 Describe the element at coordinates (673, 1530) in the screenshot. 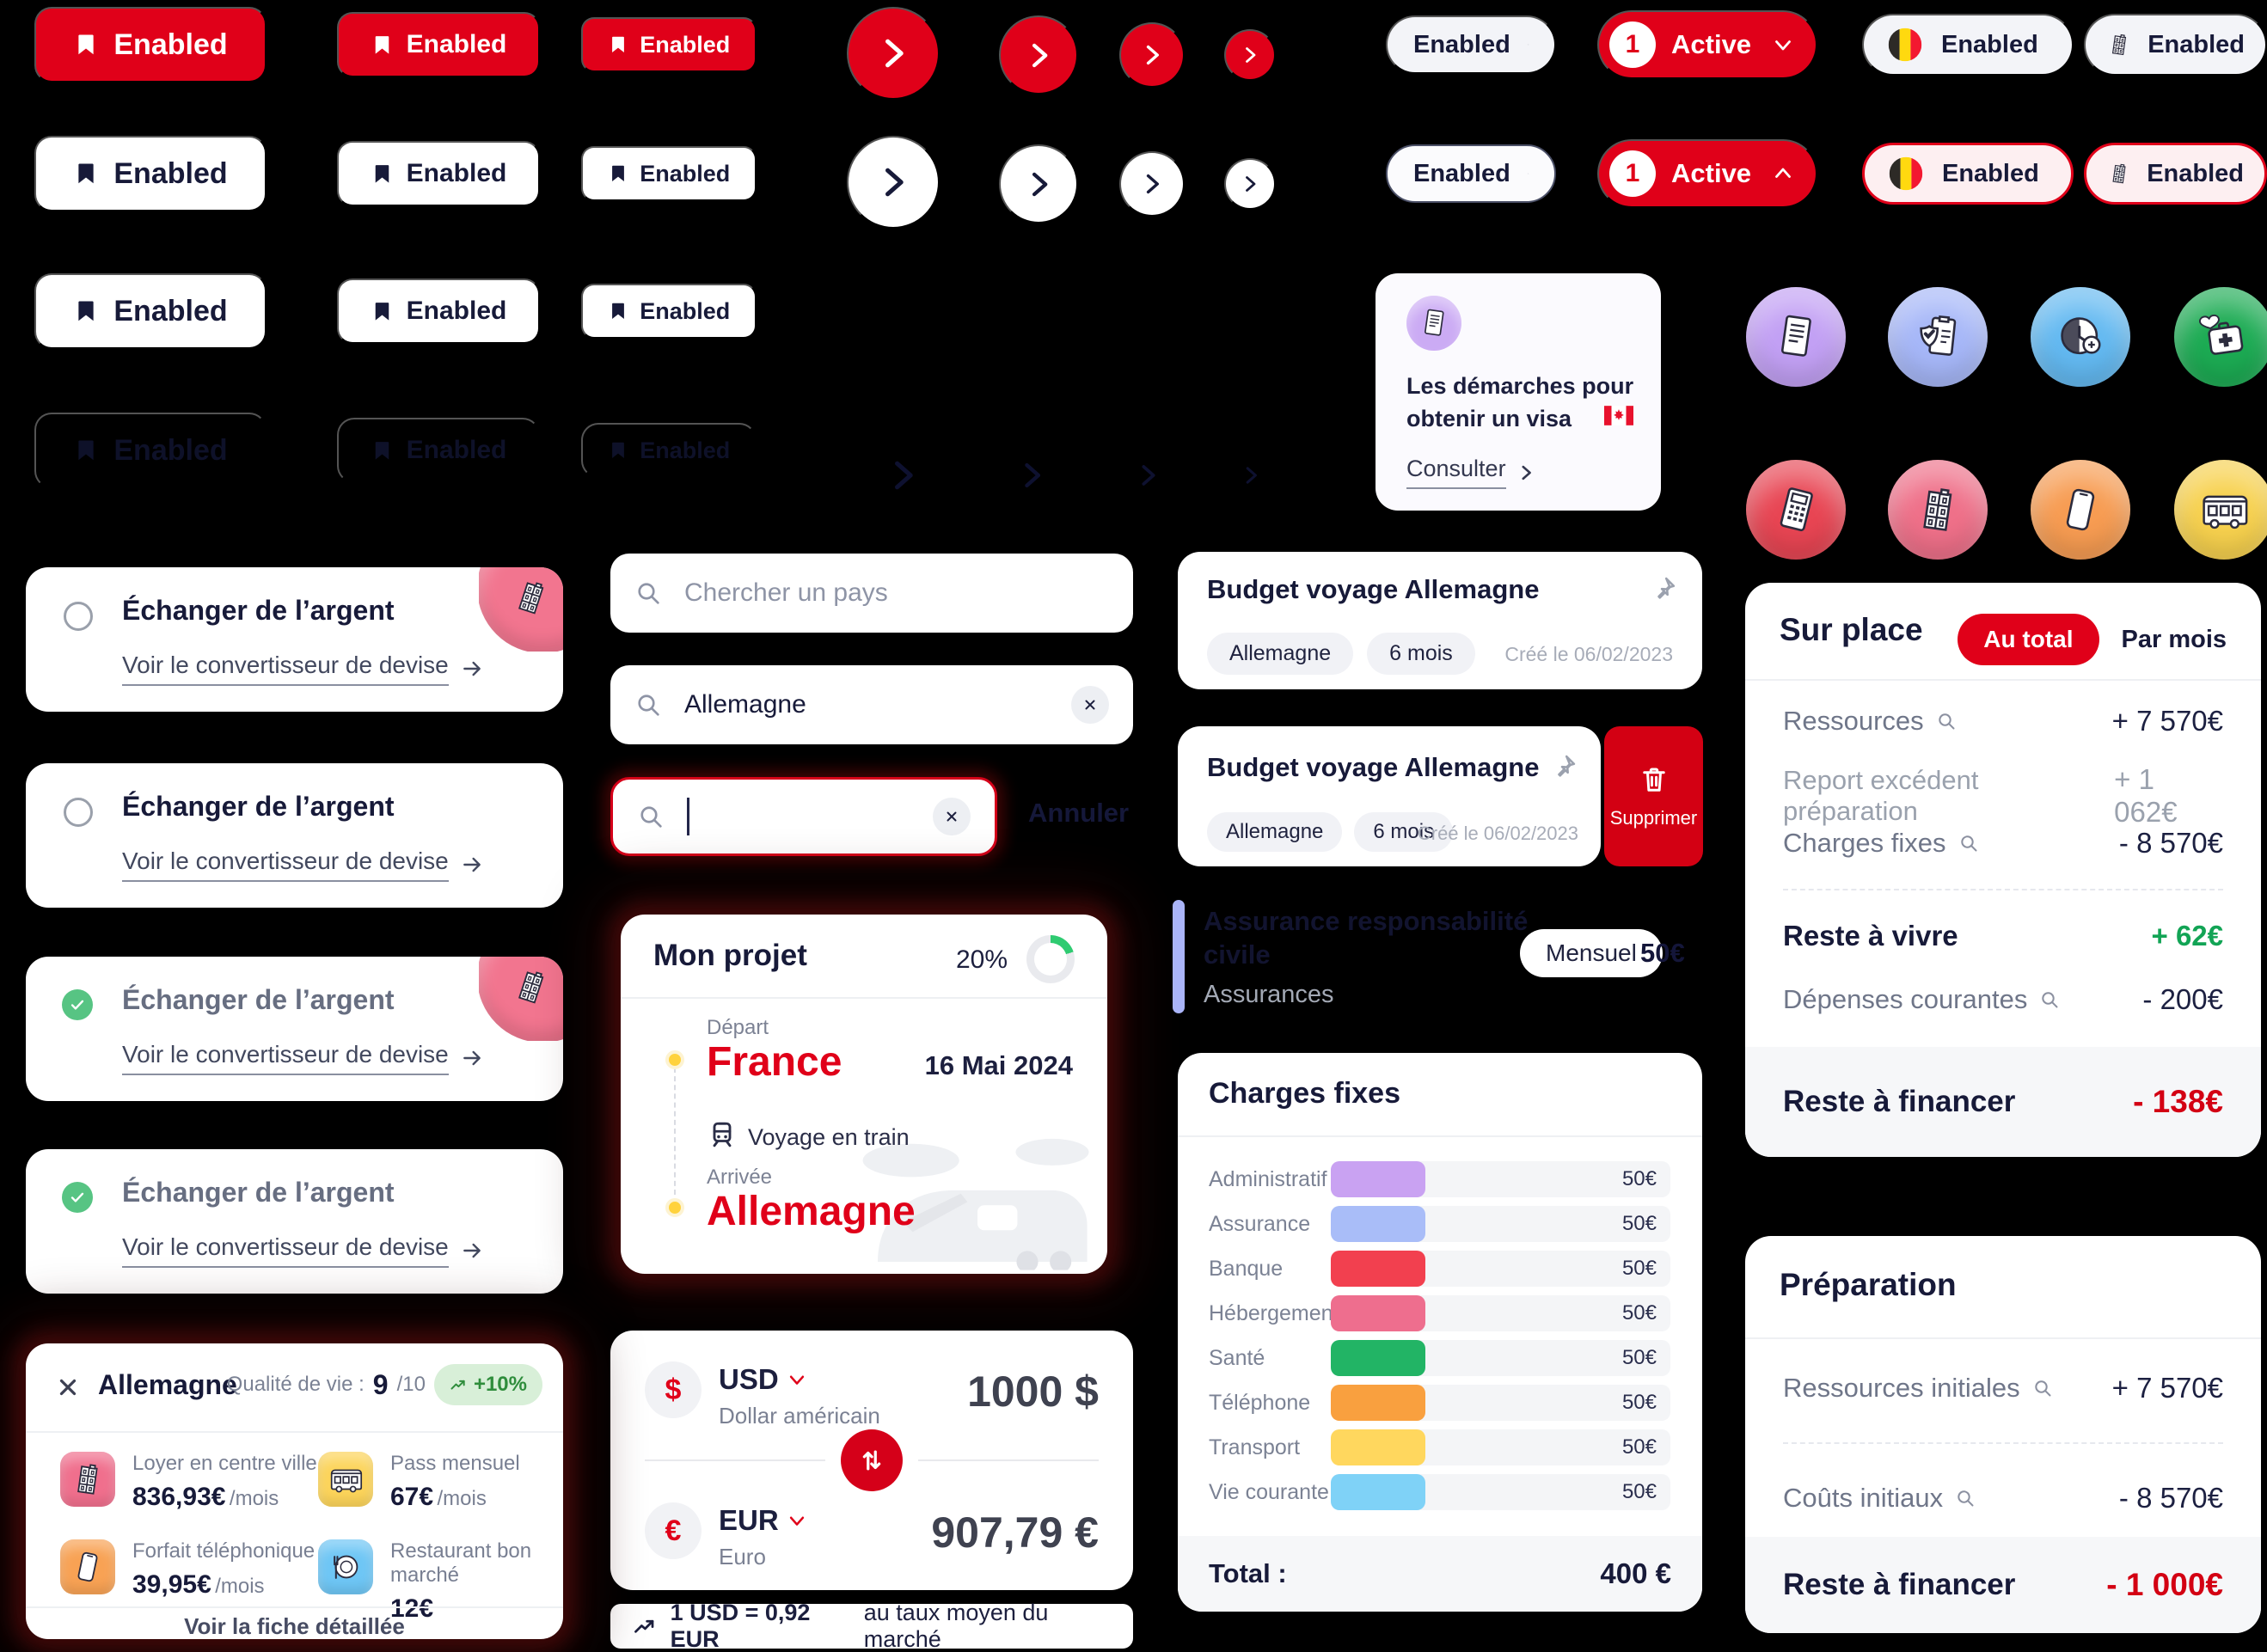

I see `eur-symbol-circle: €` at that location.